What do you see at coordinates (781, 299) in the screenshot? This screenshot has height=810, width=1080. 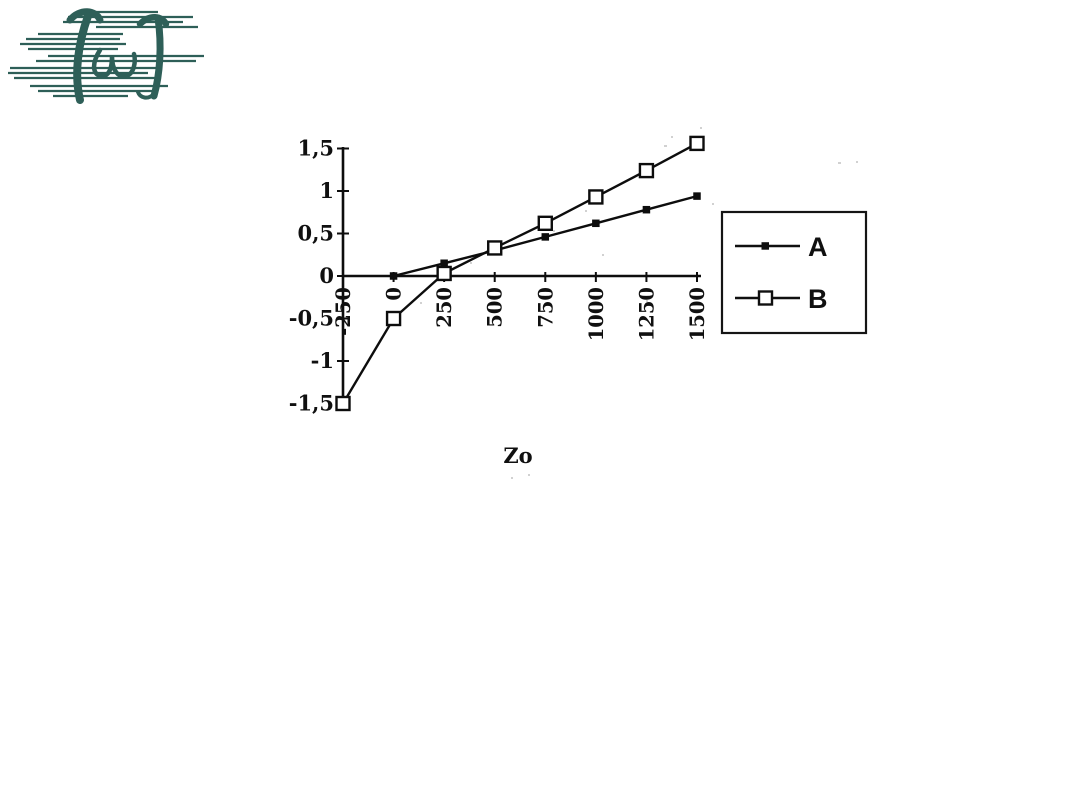 I see `legend-entry-b: B` at bounding box center [781, 299].